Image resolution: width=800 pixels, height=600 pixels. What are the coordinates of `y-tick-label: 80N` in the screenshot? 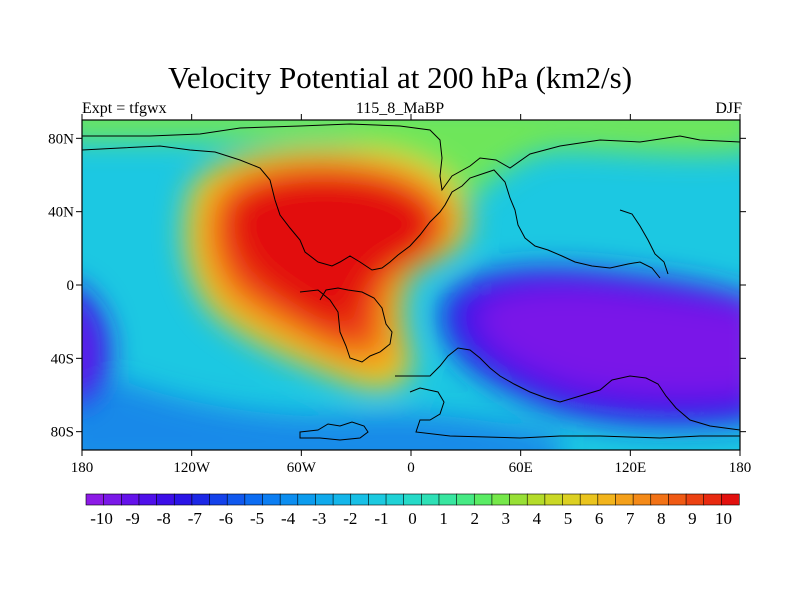 It's located at (61, 139).